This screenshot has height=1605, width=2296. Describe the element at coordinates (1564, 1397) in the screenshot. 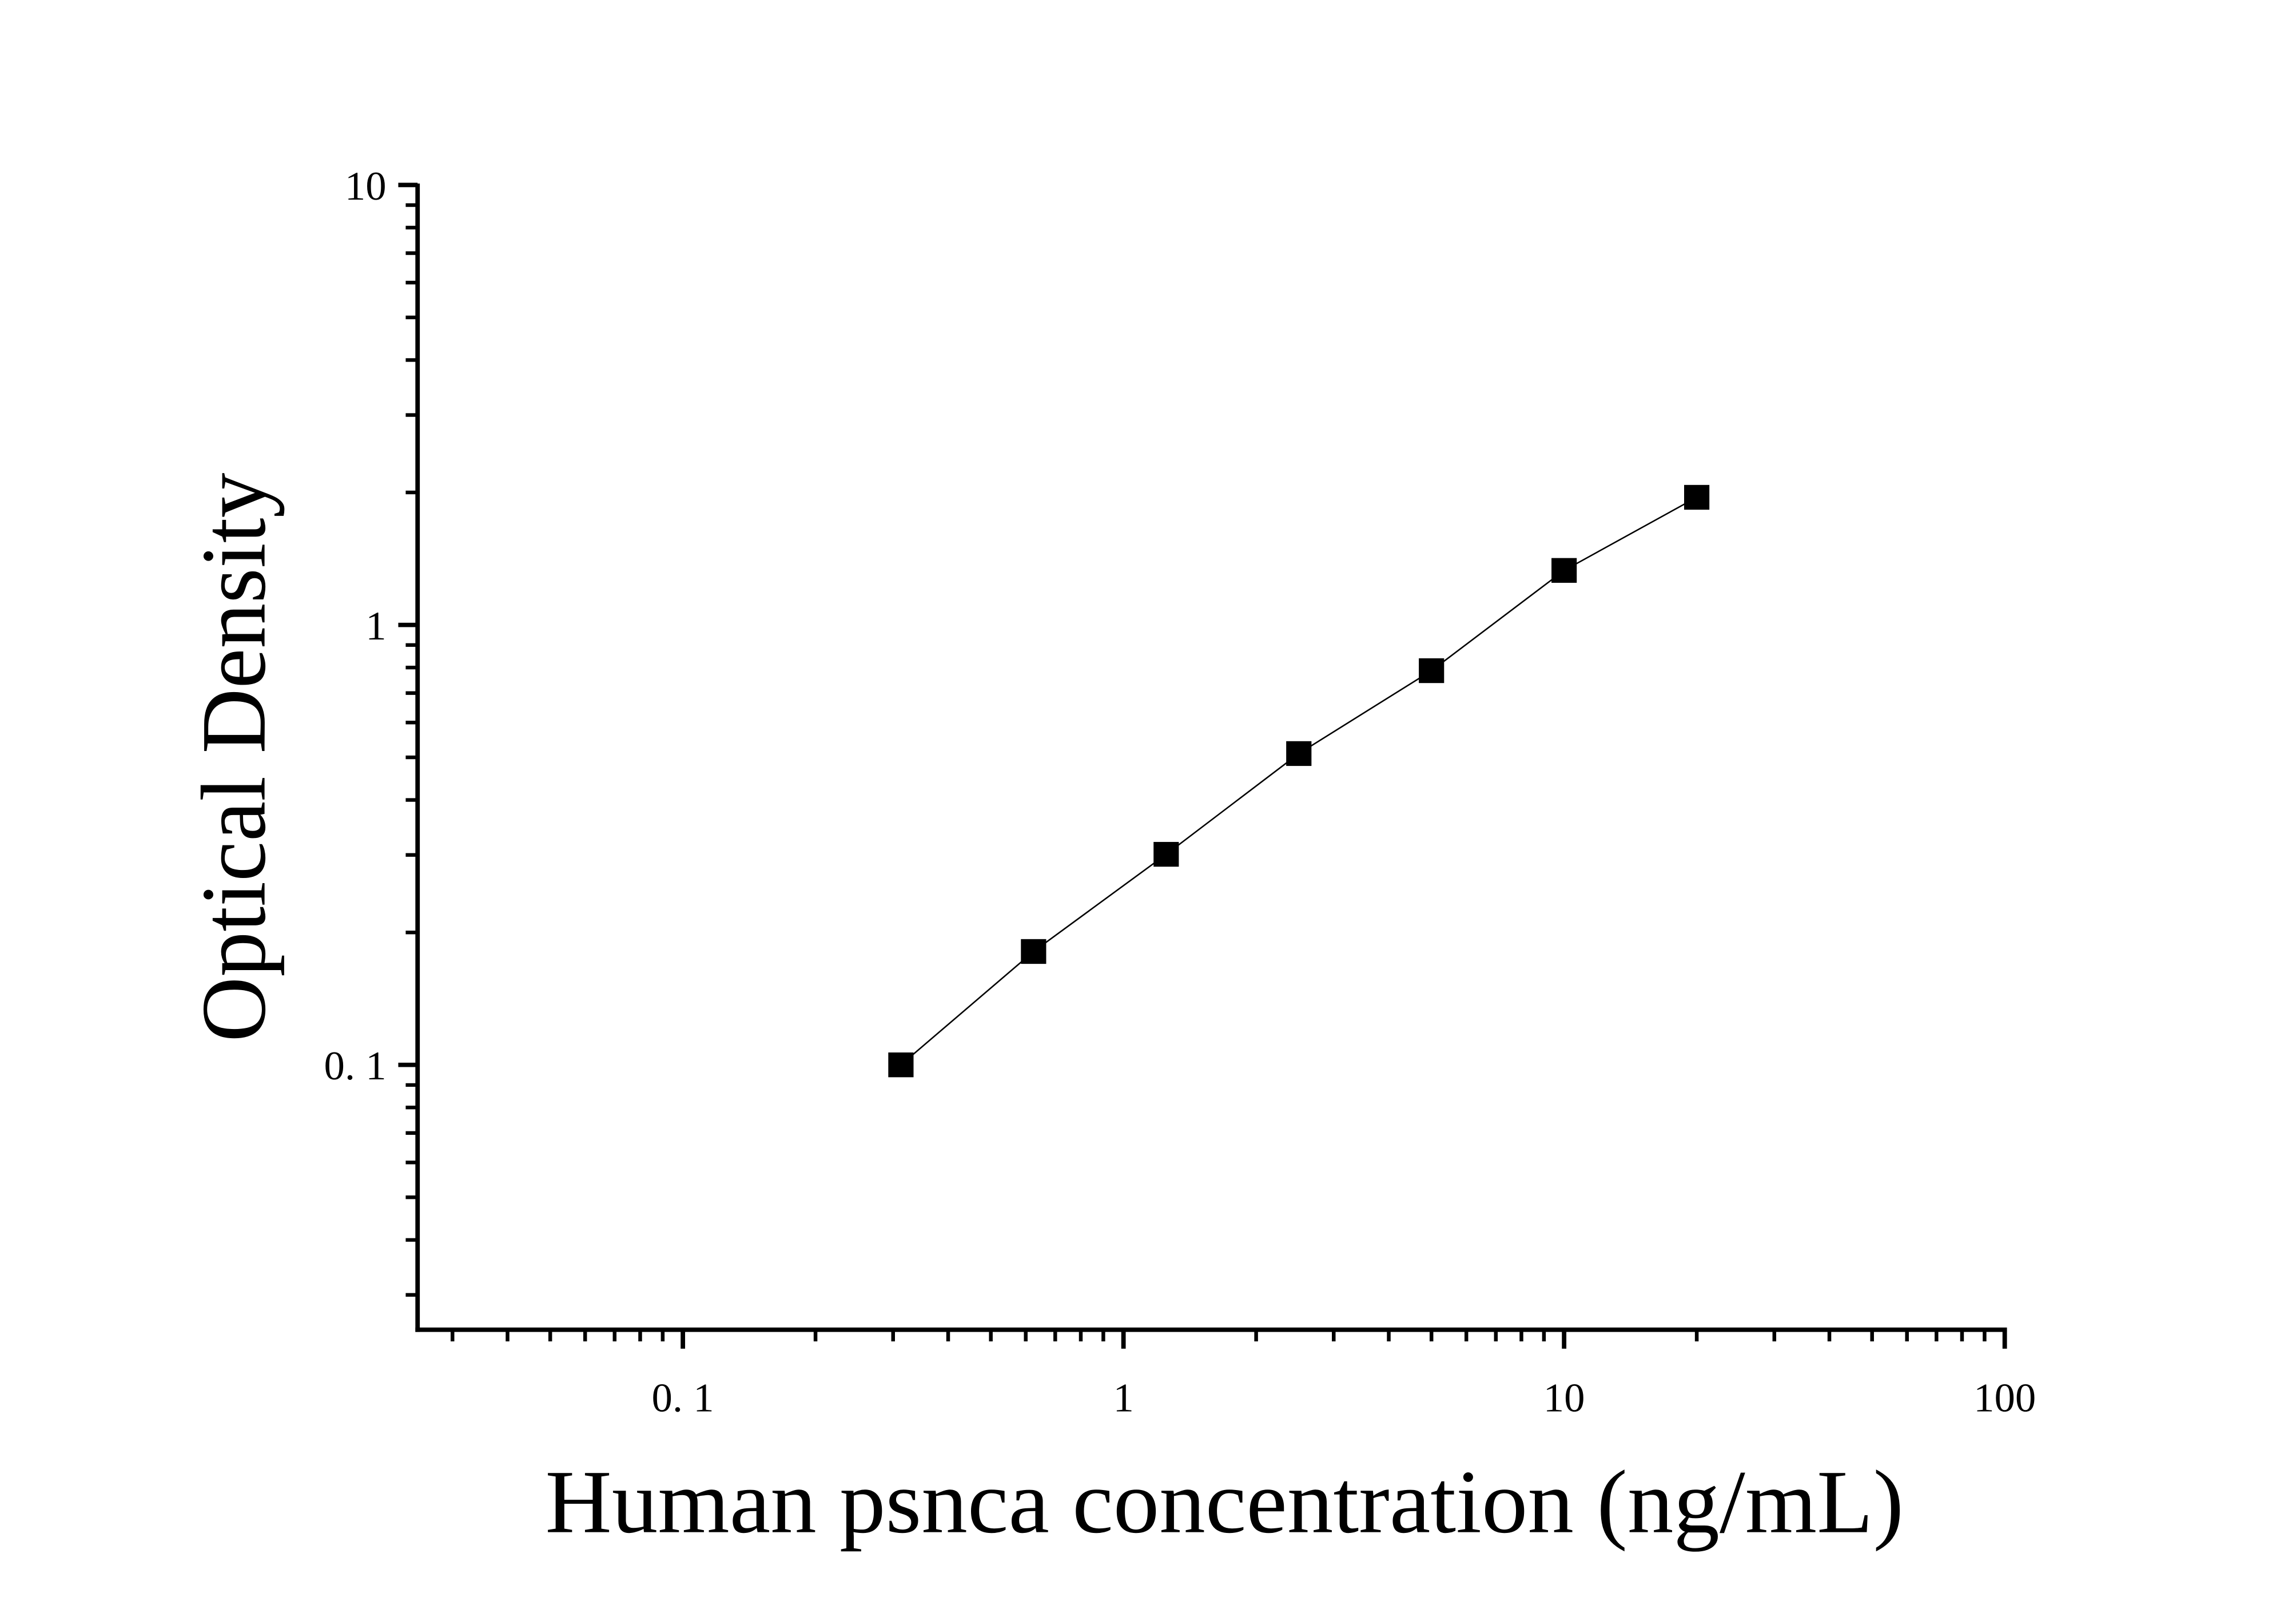

I see `x-tick-label: 10` at that location.